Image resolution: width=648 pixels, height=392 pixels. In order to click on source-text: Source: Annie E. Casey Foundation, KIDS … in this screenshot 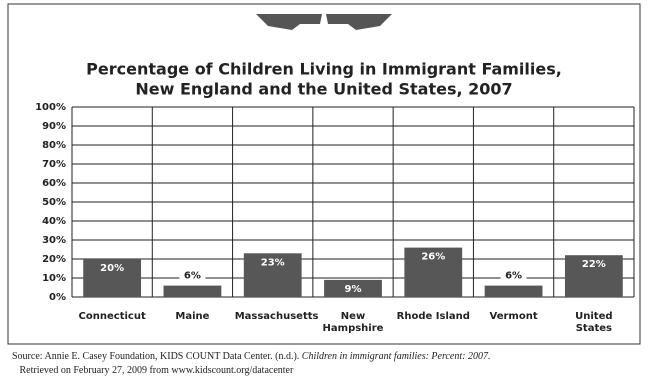, I will do `click(156, 356)`.